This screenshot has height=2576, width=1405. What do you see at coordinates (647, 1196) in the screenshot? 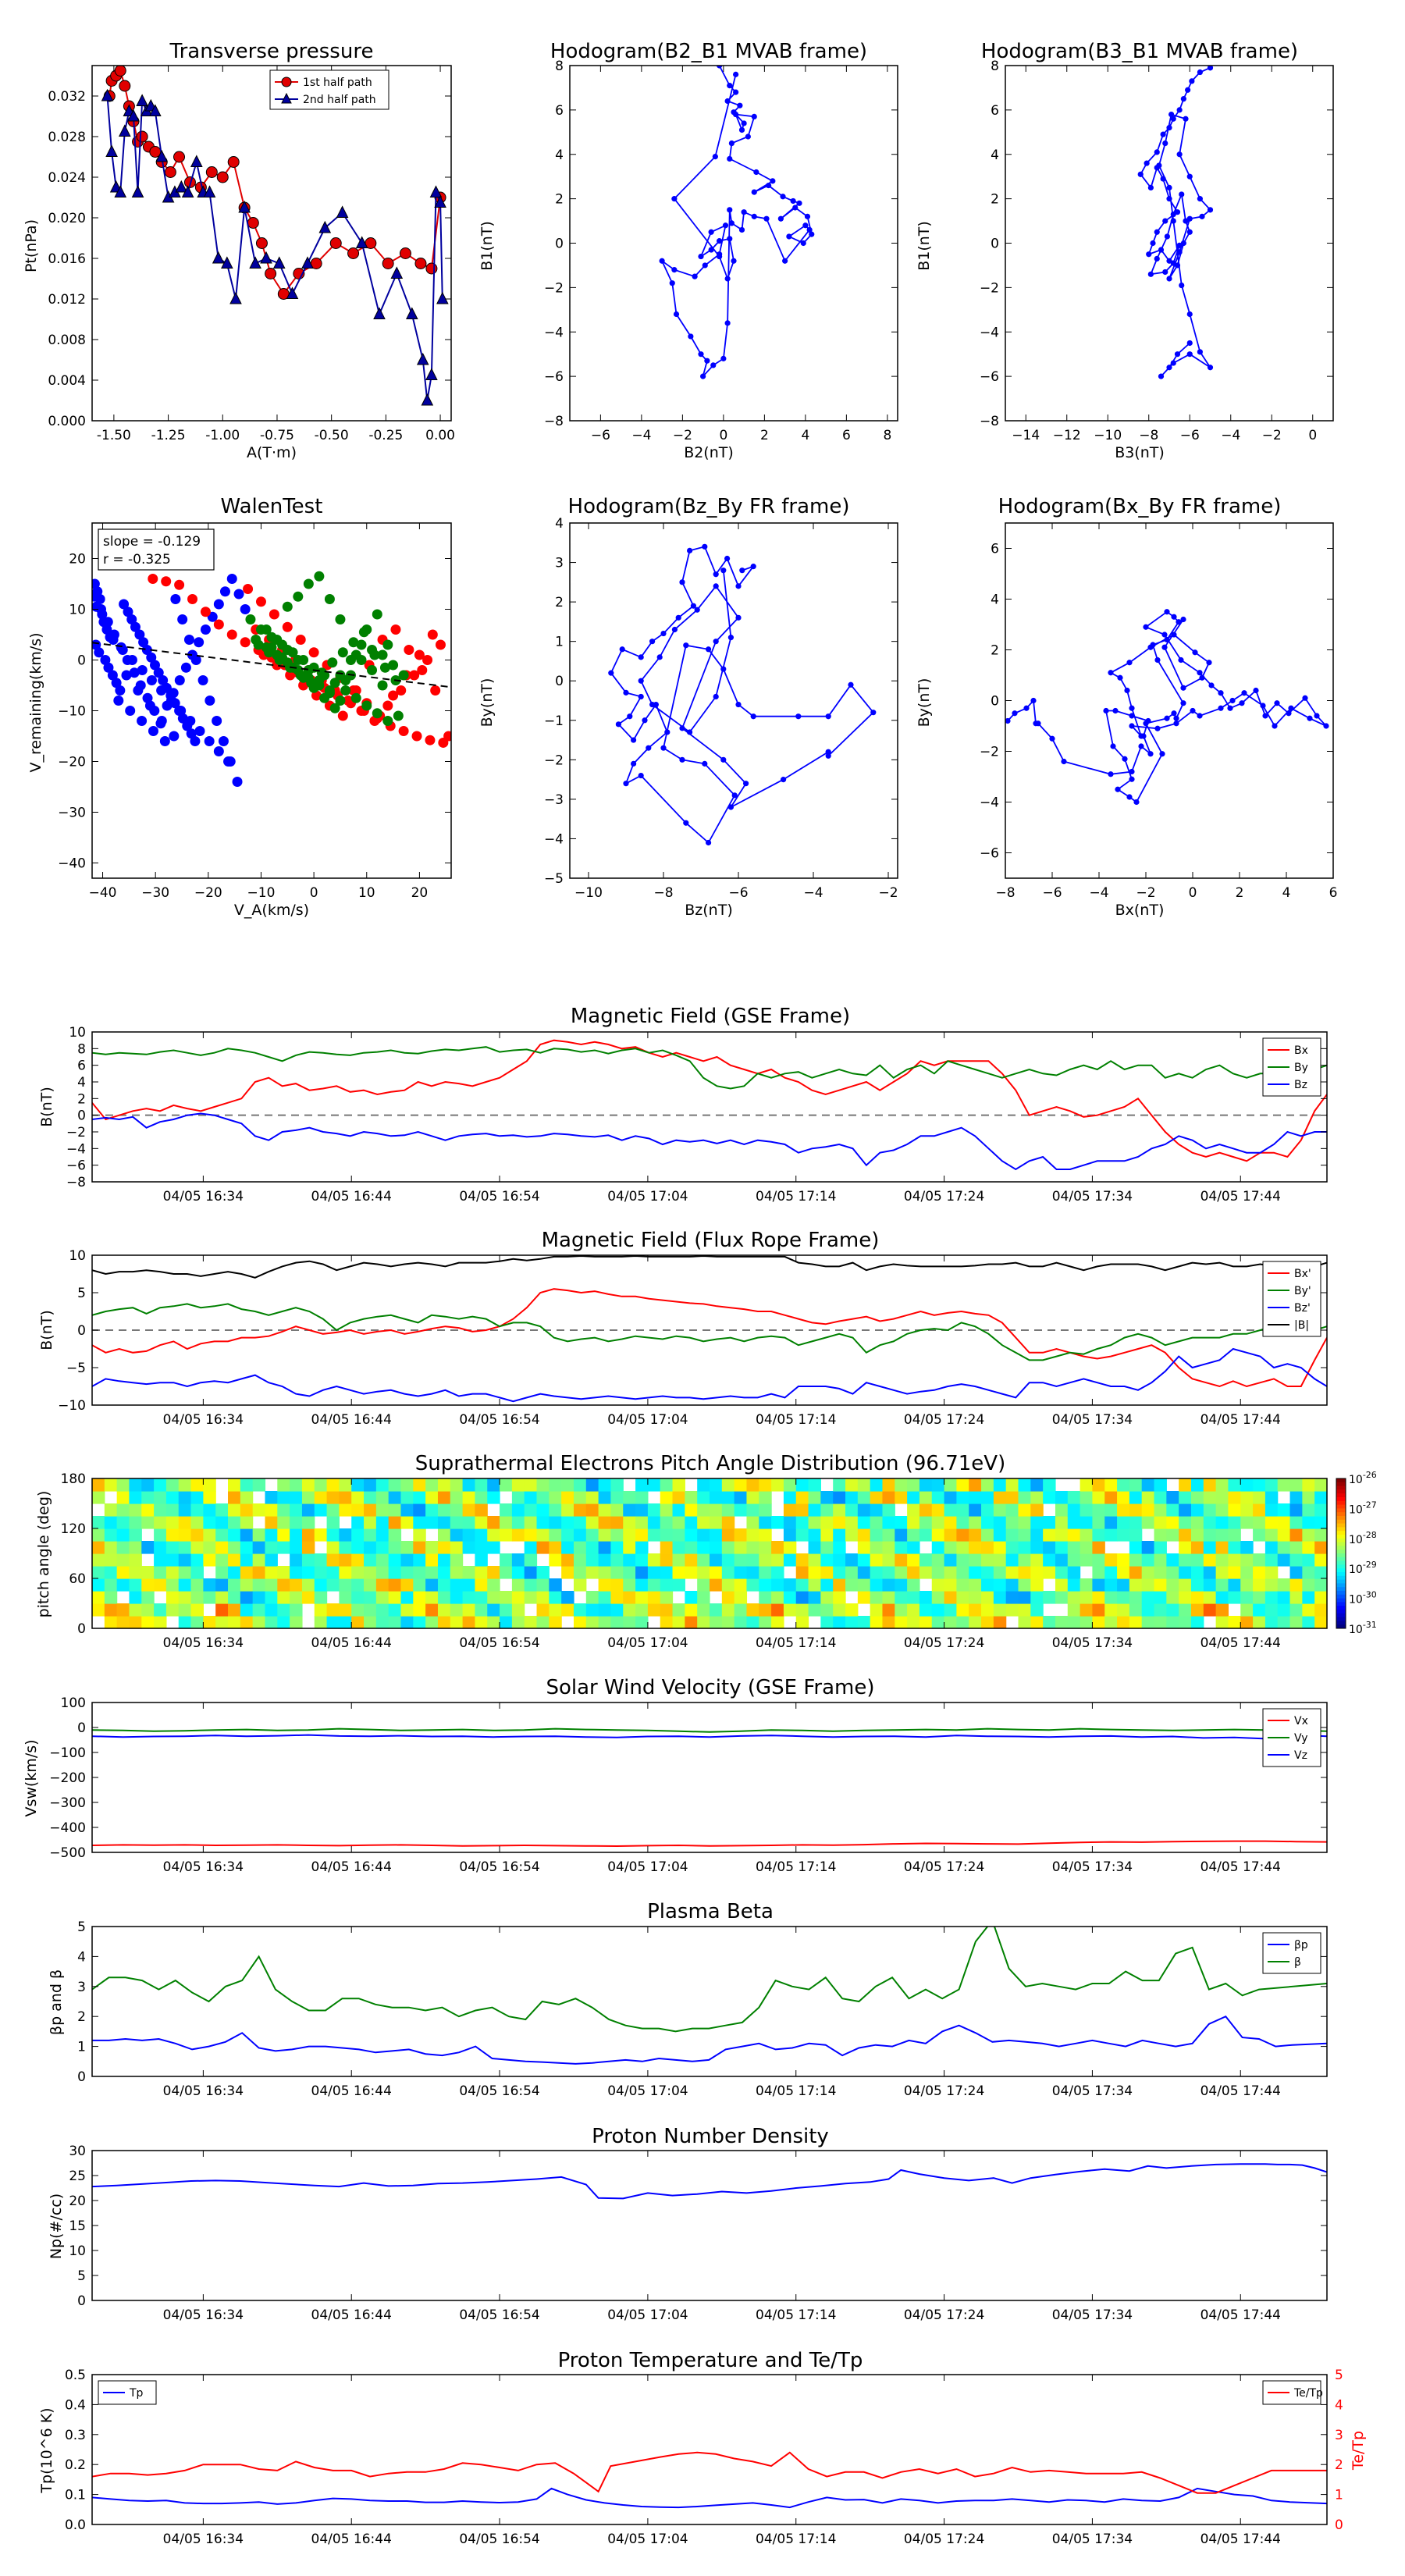
I see `x-tick-label: 04/05 17:04` at bounding box center [647, 1196].